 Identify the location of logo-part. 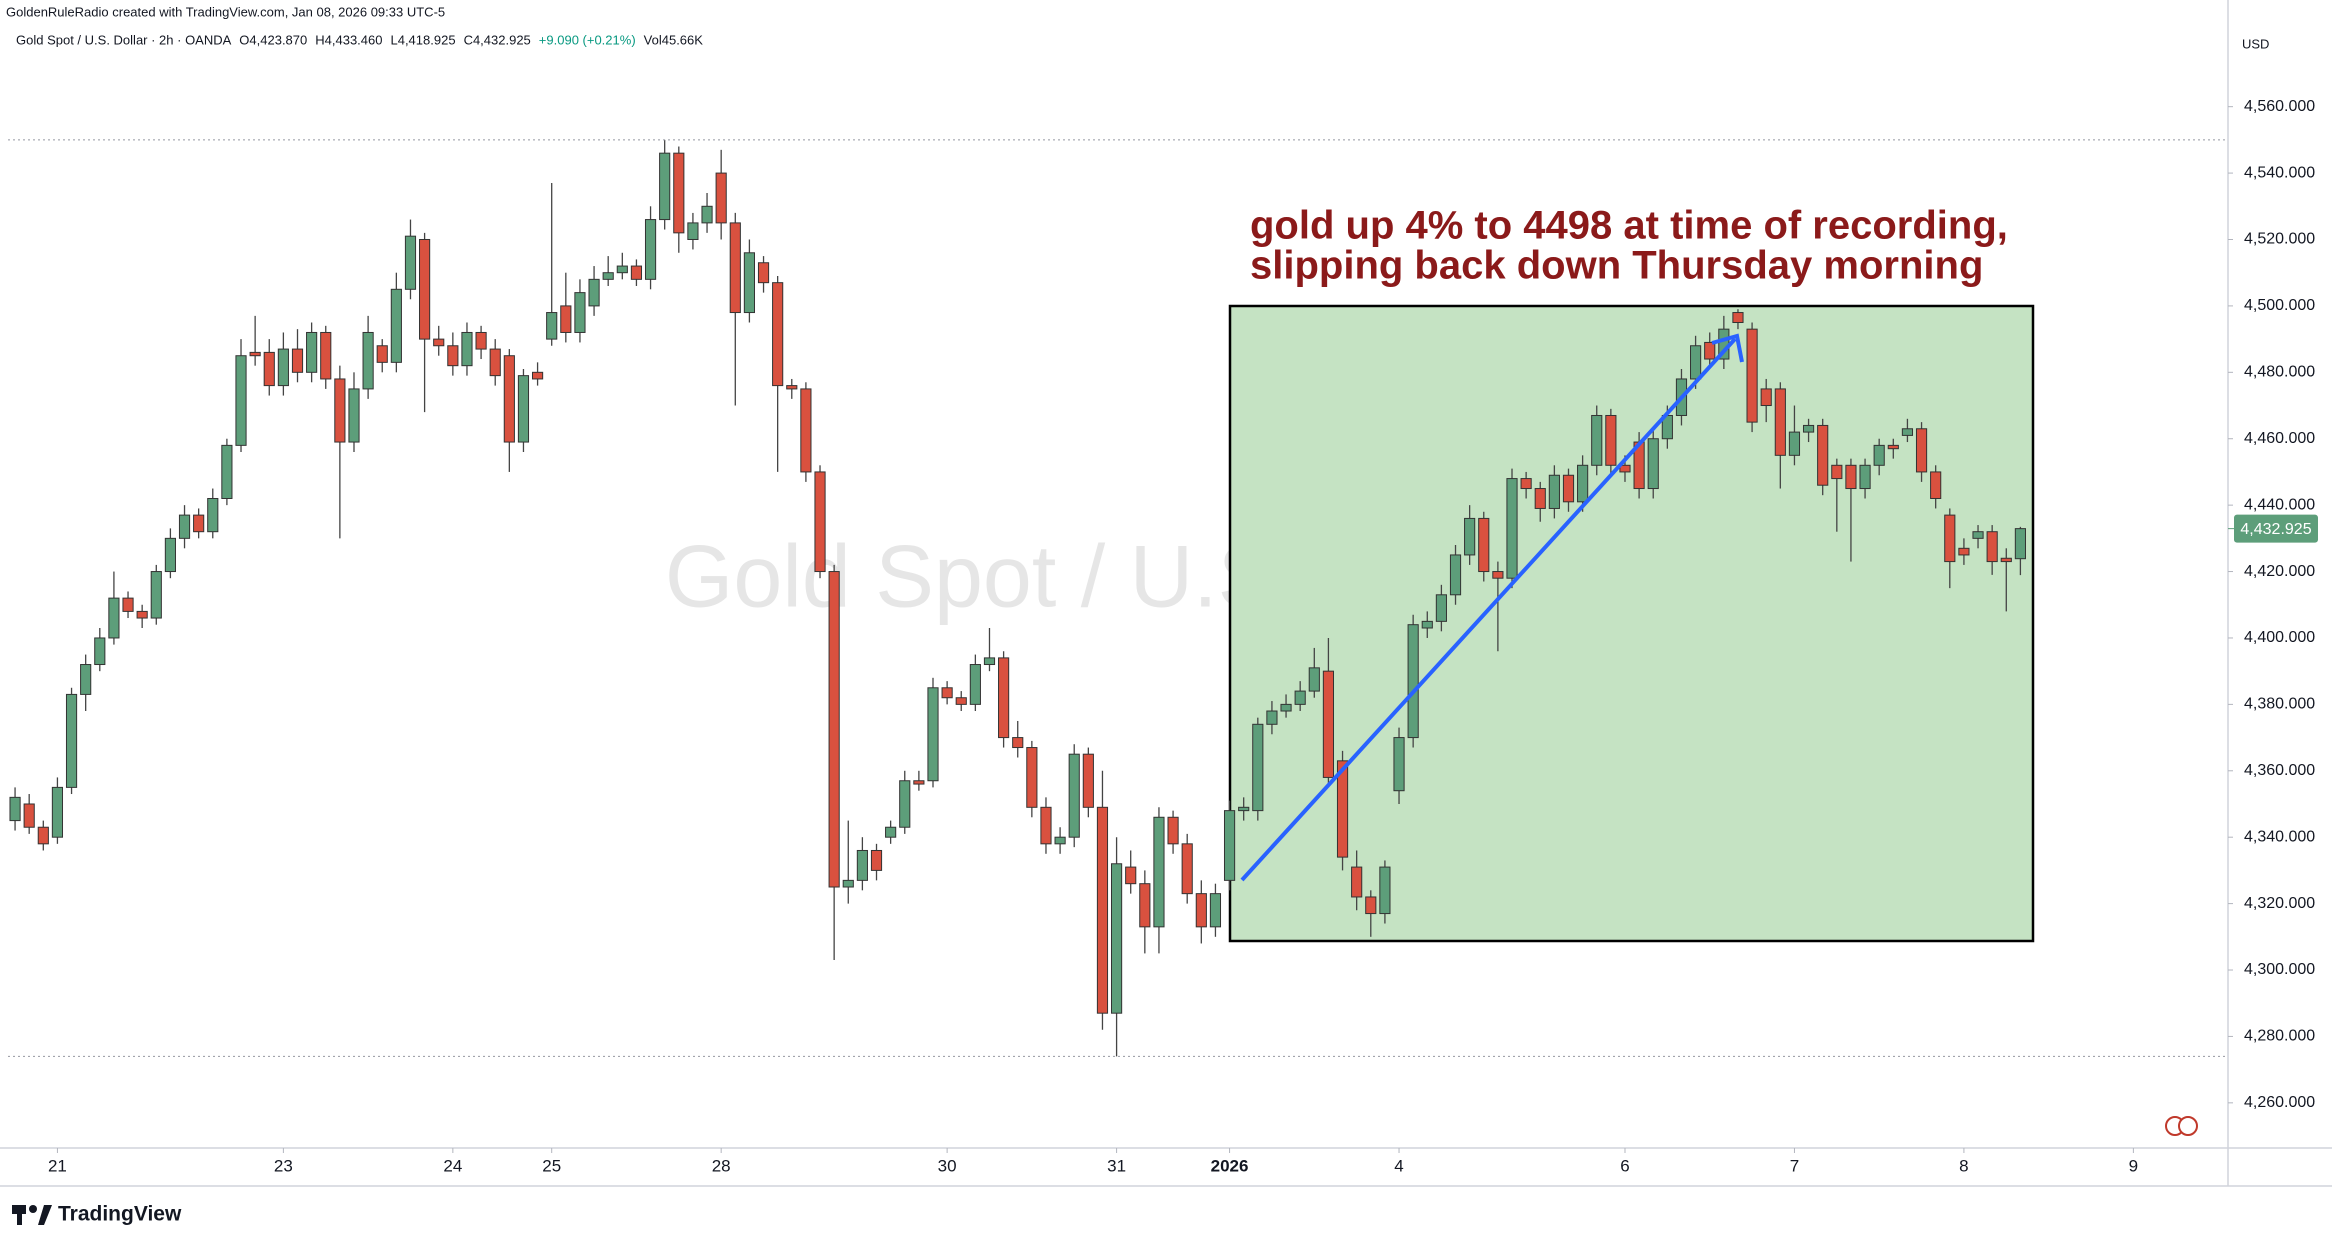
(33, 1209).